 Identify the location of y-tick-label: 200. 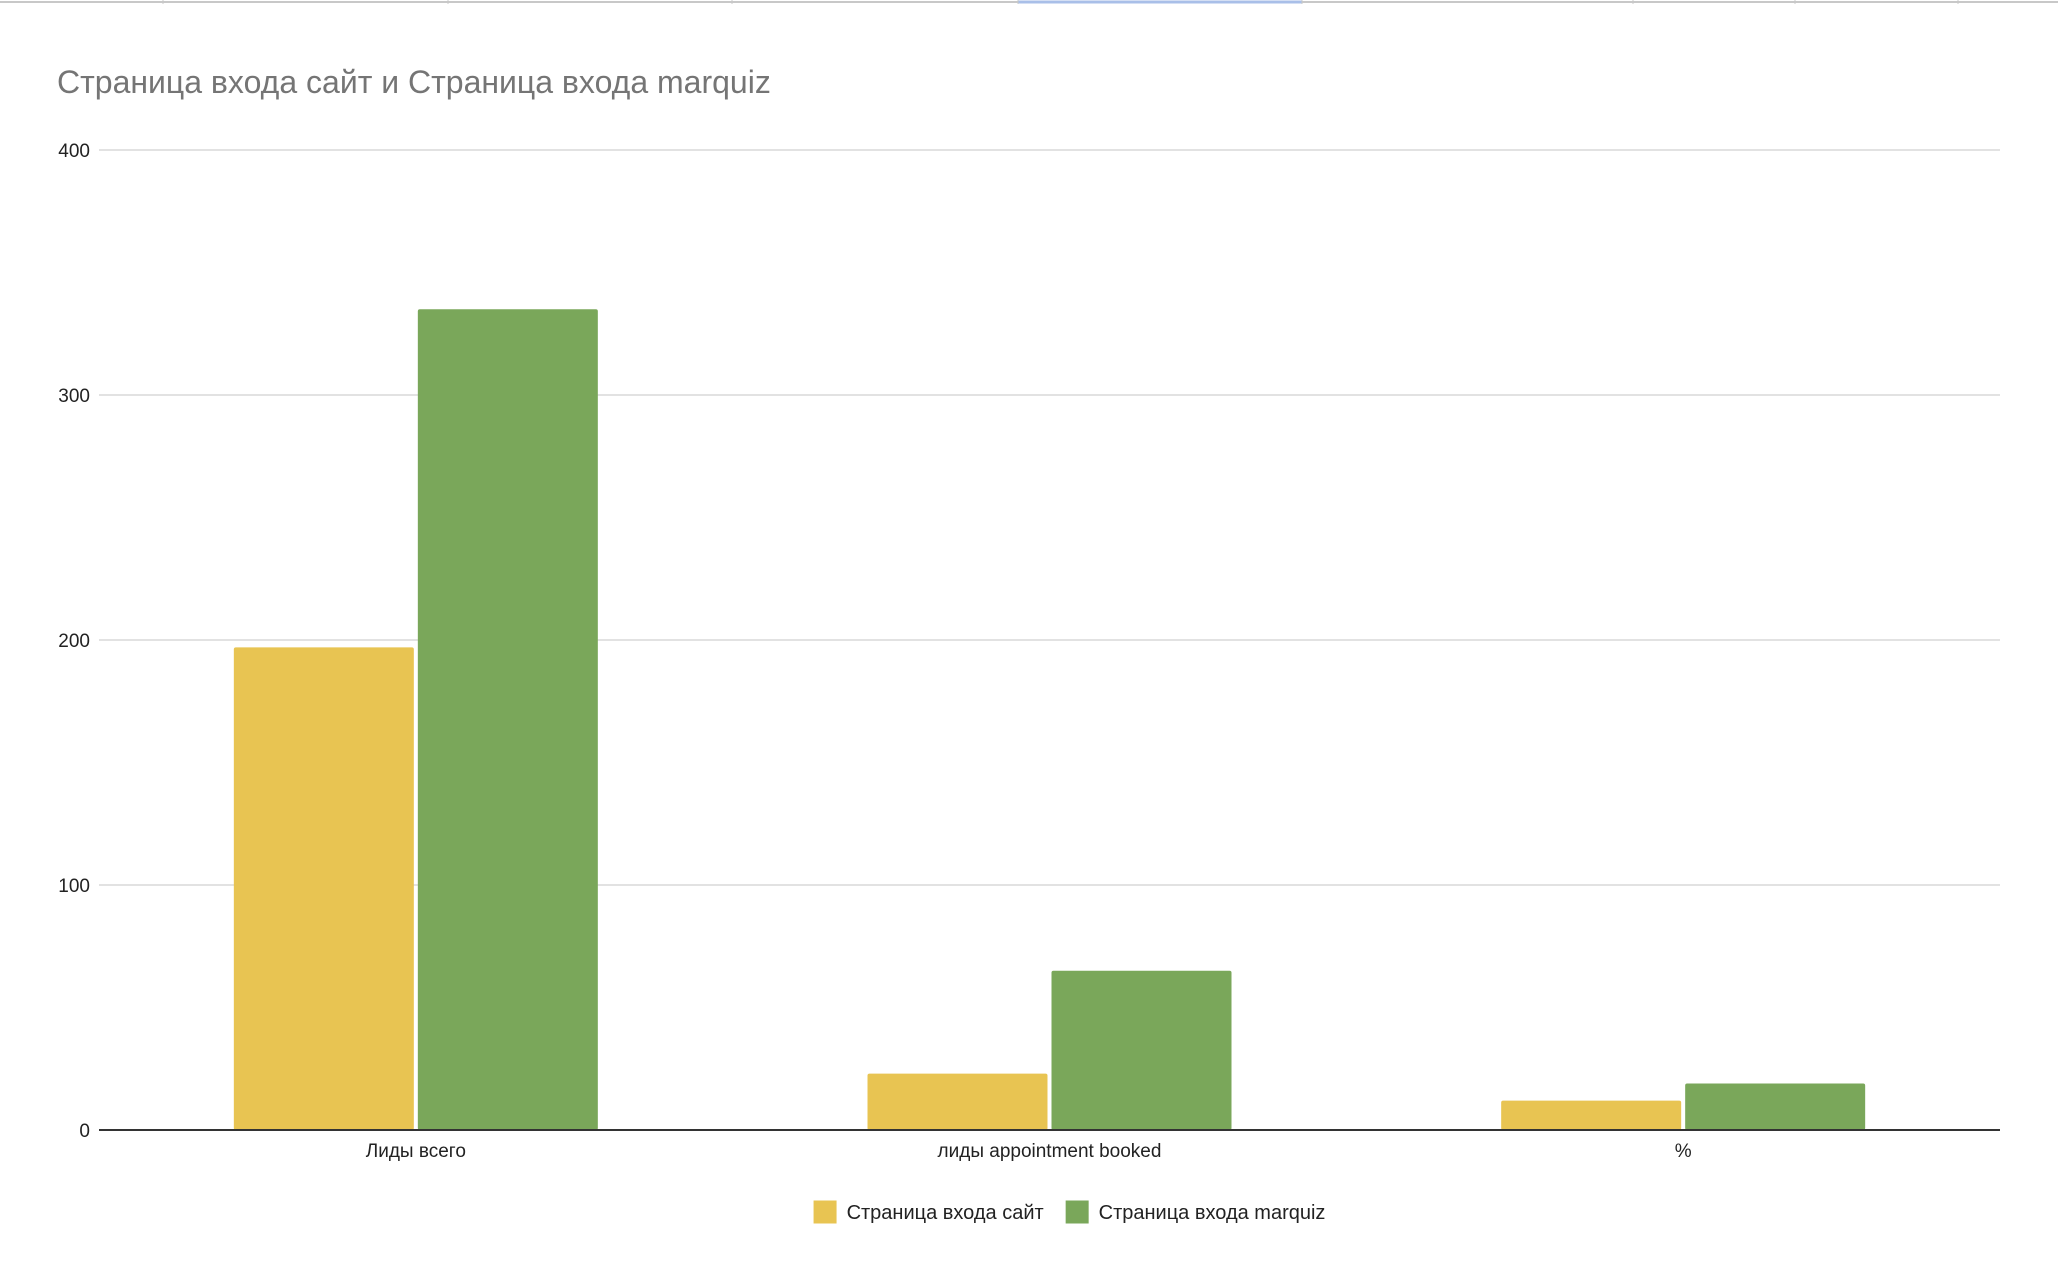
(74, 641).